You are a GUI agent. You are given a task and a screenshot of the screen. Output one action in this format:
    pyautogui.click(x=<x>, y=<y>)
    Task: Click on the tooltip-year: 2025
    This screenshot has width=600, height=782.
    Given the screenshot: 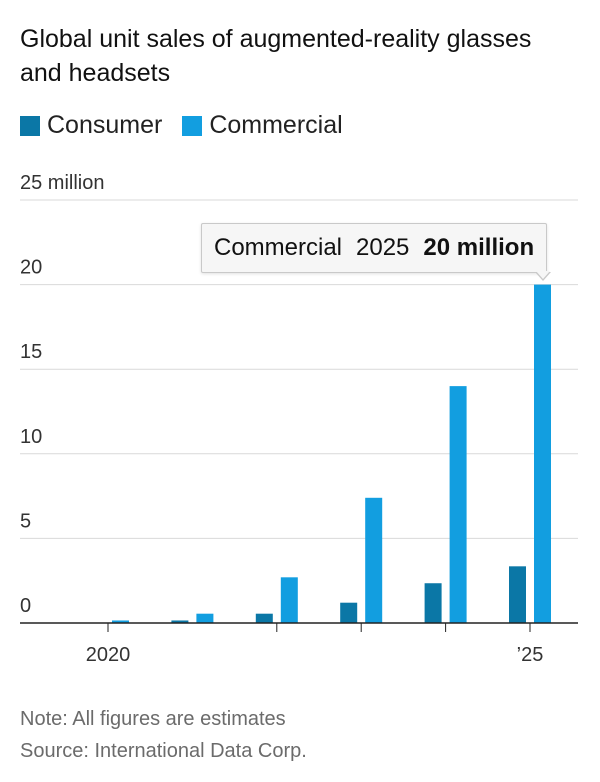 What is the action you would take?
    pyautogui.click(x=383, y=247)
    